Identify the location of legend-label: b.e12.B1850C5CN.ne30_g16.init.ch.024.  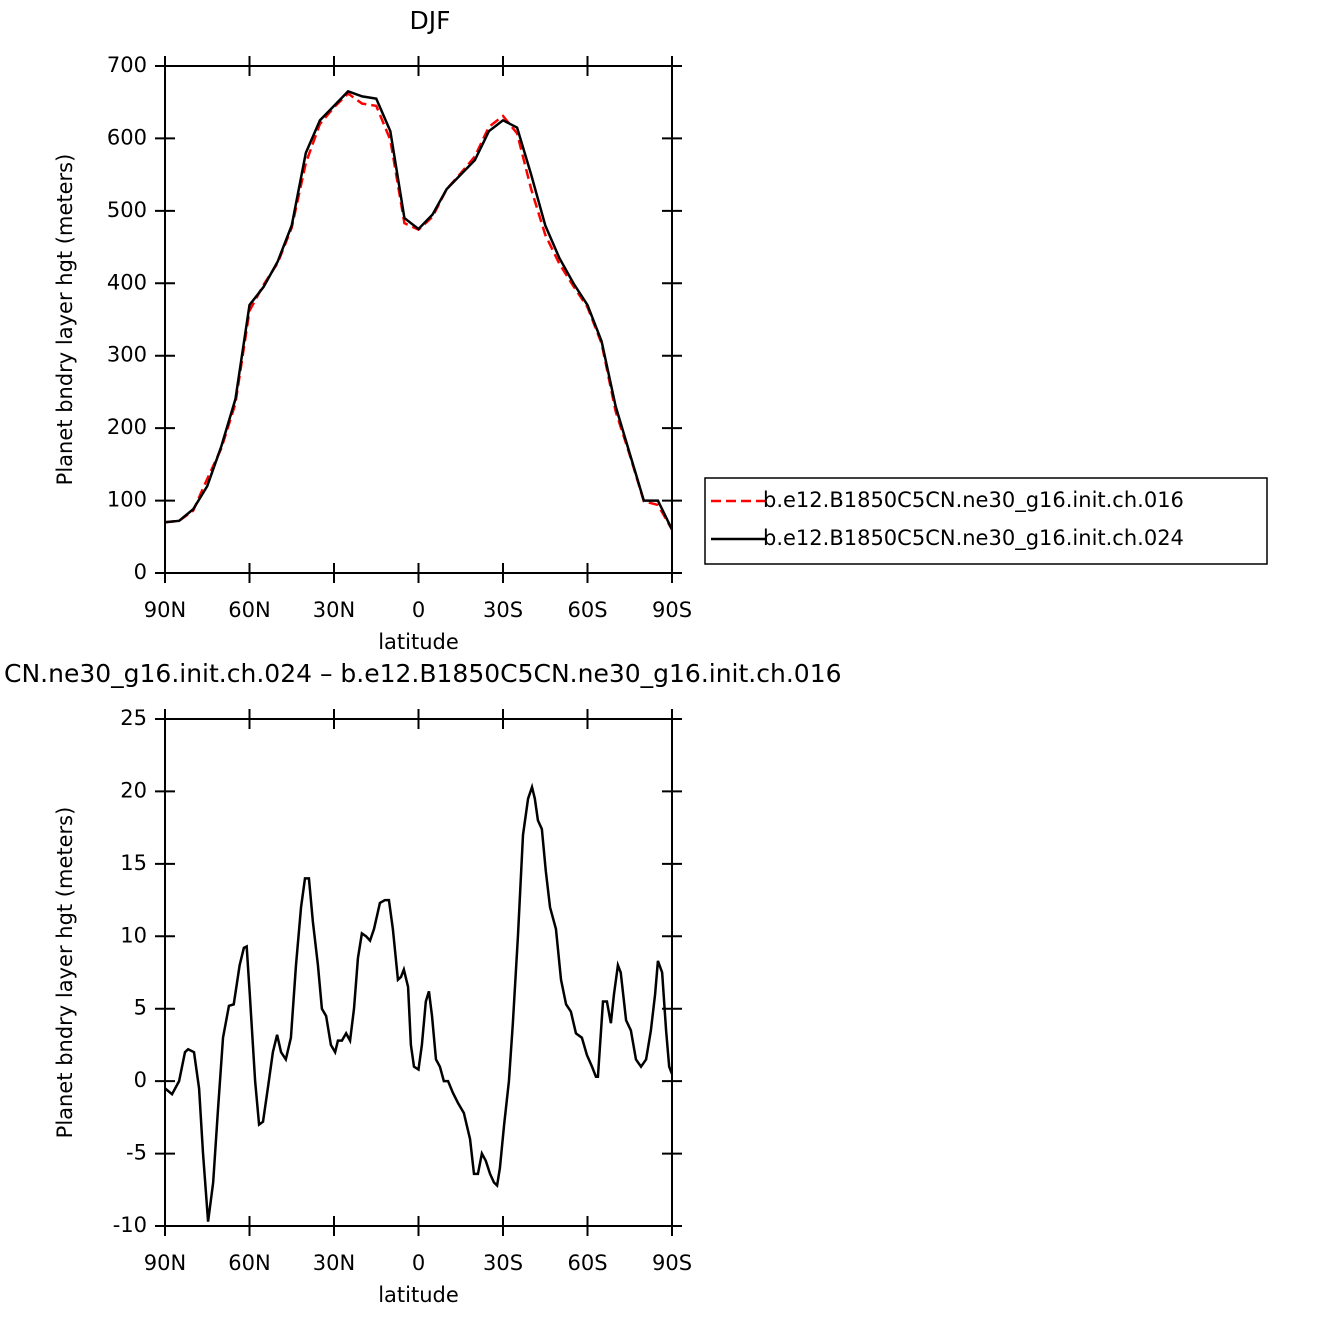
(973, 538).